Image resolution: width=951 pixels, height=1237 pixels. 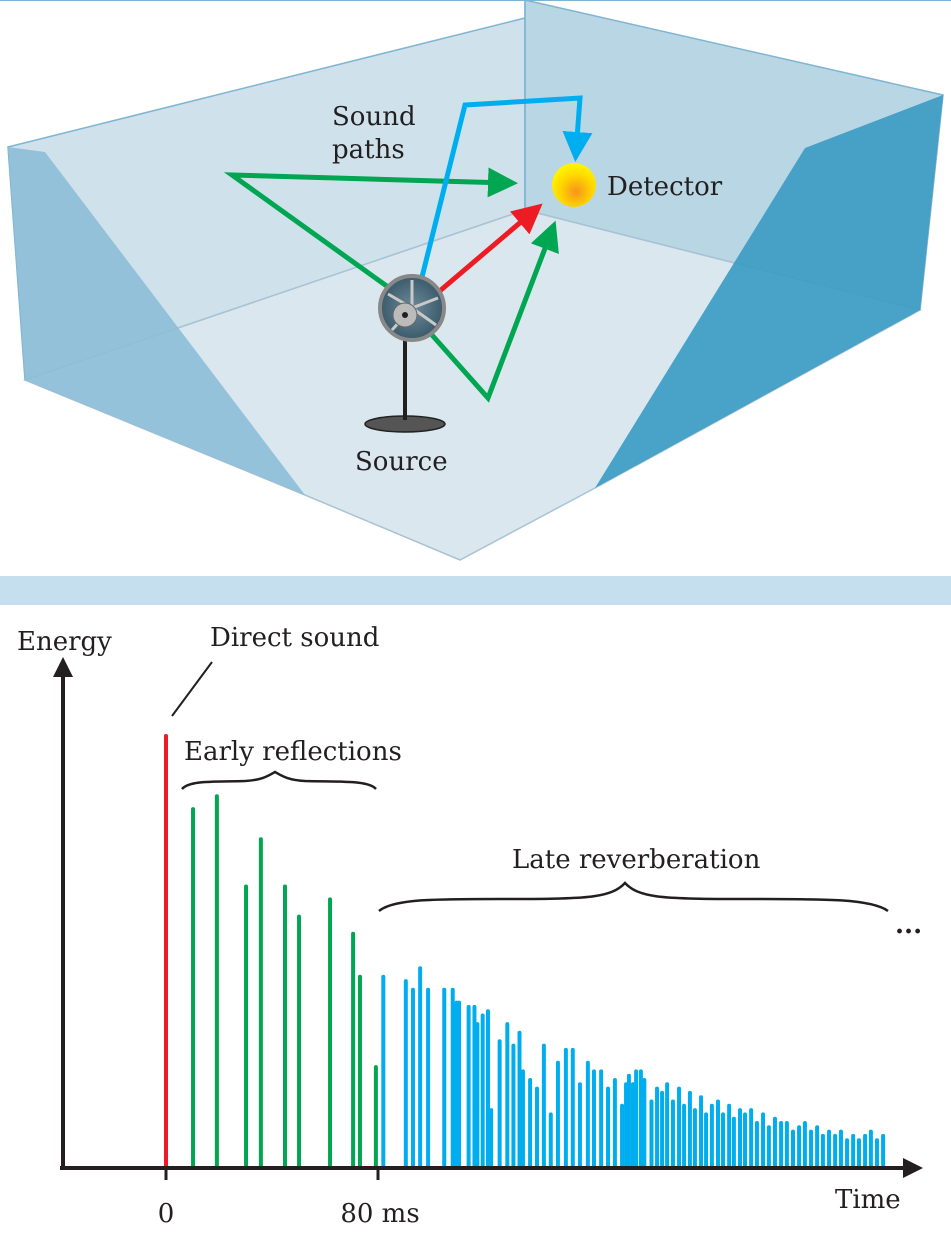 What do you see at coordinates (401, 462) in the screenshot?
I see `source-label: Source` at bounding box center [401, 462].